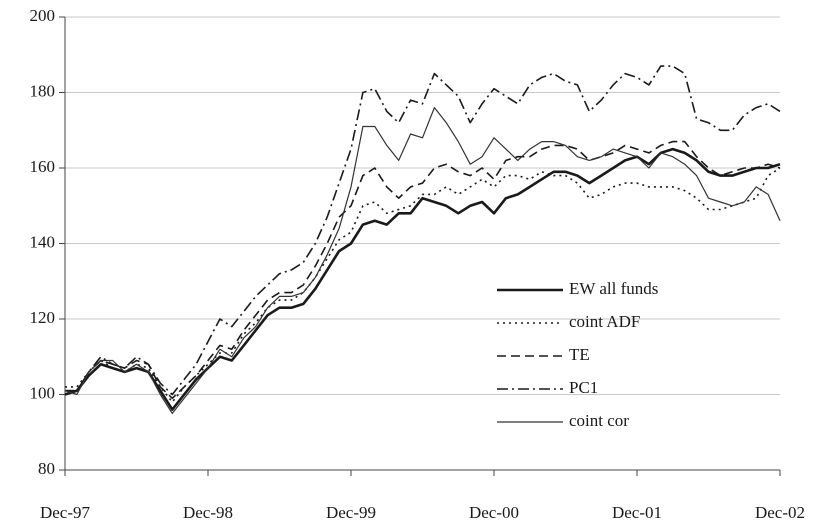 The image size is (820, 528). Describe the element at coordinates (43, 166) in the screenshot. I see `y-tick-label: 160` at that location.